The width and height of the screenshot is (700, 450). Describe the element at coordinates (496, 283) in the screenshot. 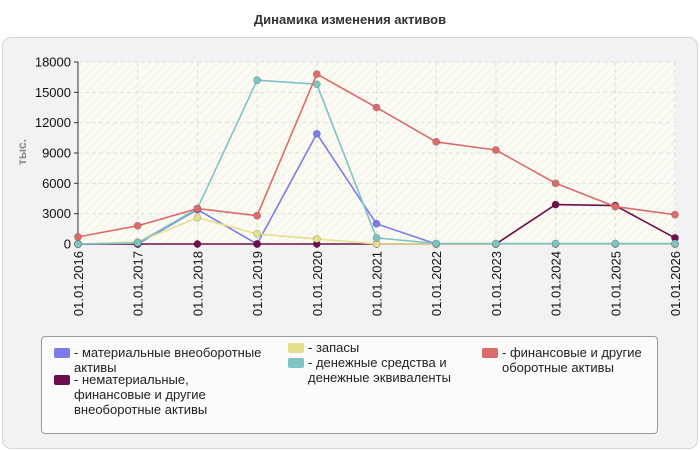

I see `x-tick-label: 01.01.2023` at that location.